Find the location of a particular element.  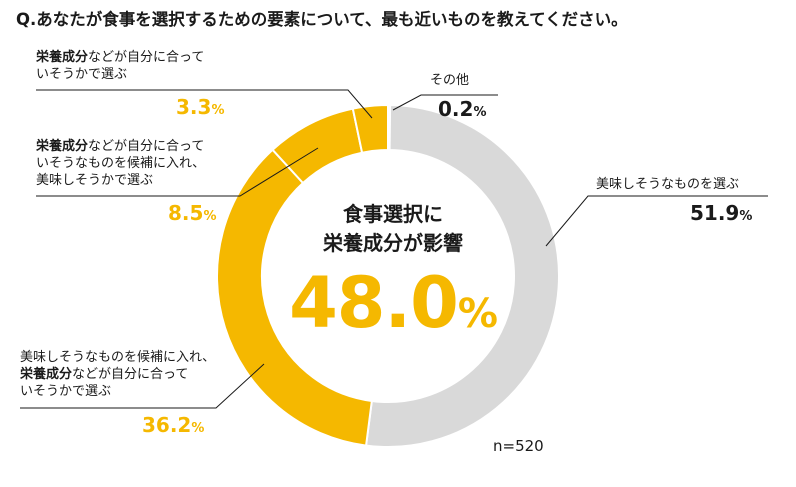

leader-tasty-then-nutrition is located at coordinates (142, 386).